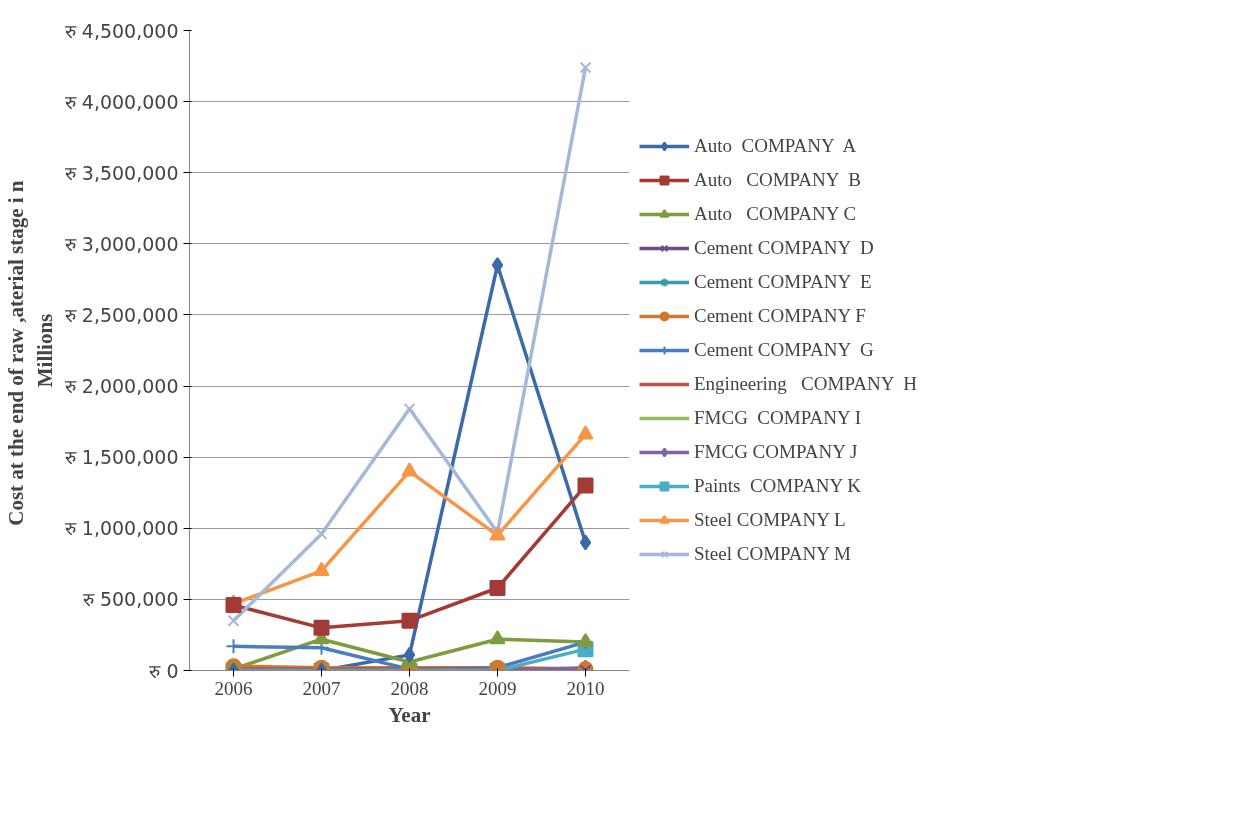  I want to click on y-tick-label: रु 3,000,000, so click(121, 243).